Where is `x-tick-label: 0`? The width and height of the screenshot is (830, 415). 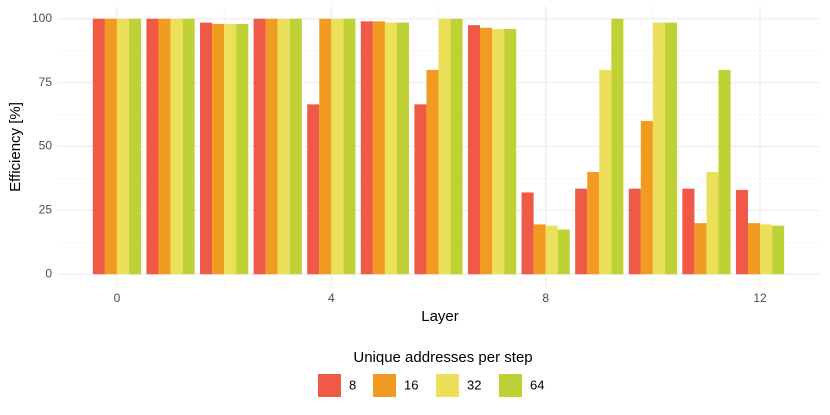
x-tick-label: 0 is located at coordinates (117, 298).